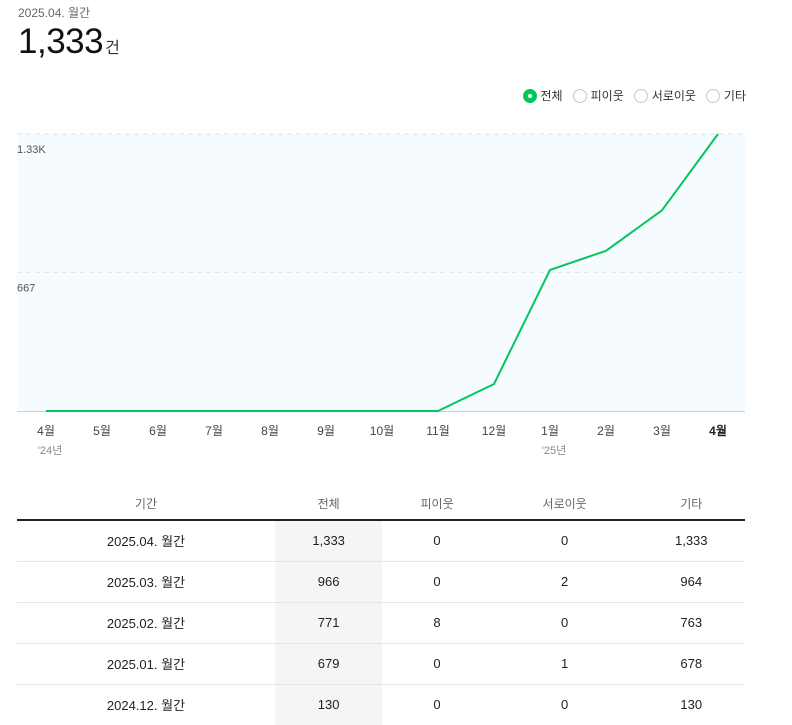 This screenshot has height=725, width=792. What do you see at coordinates (146, 623) in the screenshot?
I see `table-cell: 2025.02. 월간` at bounding box center [146, 623].